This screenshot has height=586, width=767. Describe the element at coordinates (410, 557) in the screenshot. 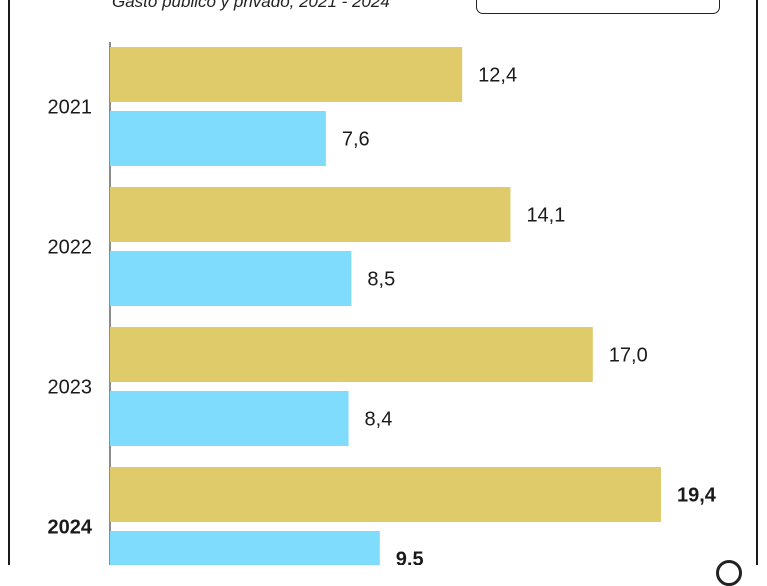

I see `bar-value-label: 9,5` at that location.